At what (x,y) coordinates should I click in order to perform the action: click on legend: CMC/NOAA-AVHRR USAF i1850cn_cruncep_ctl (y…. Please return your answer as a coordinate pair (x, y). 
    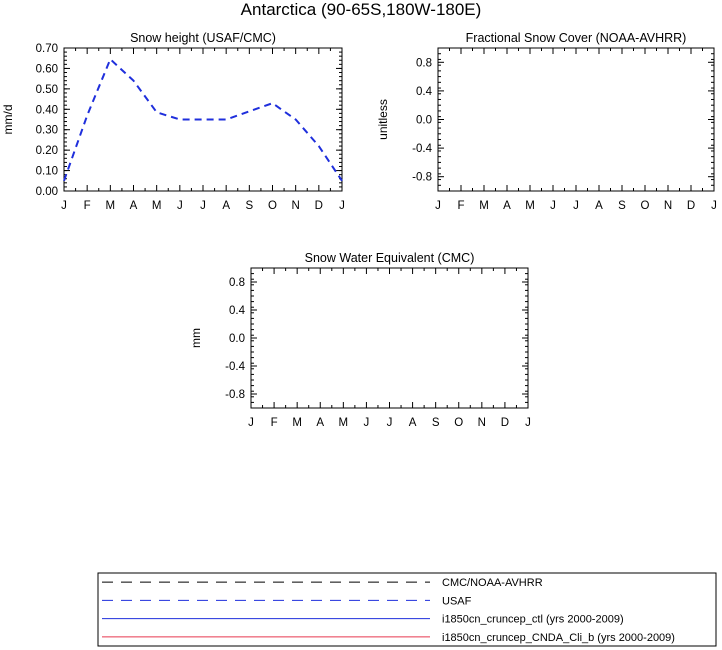
    Looking at the image, I should click on (407, 609).